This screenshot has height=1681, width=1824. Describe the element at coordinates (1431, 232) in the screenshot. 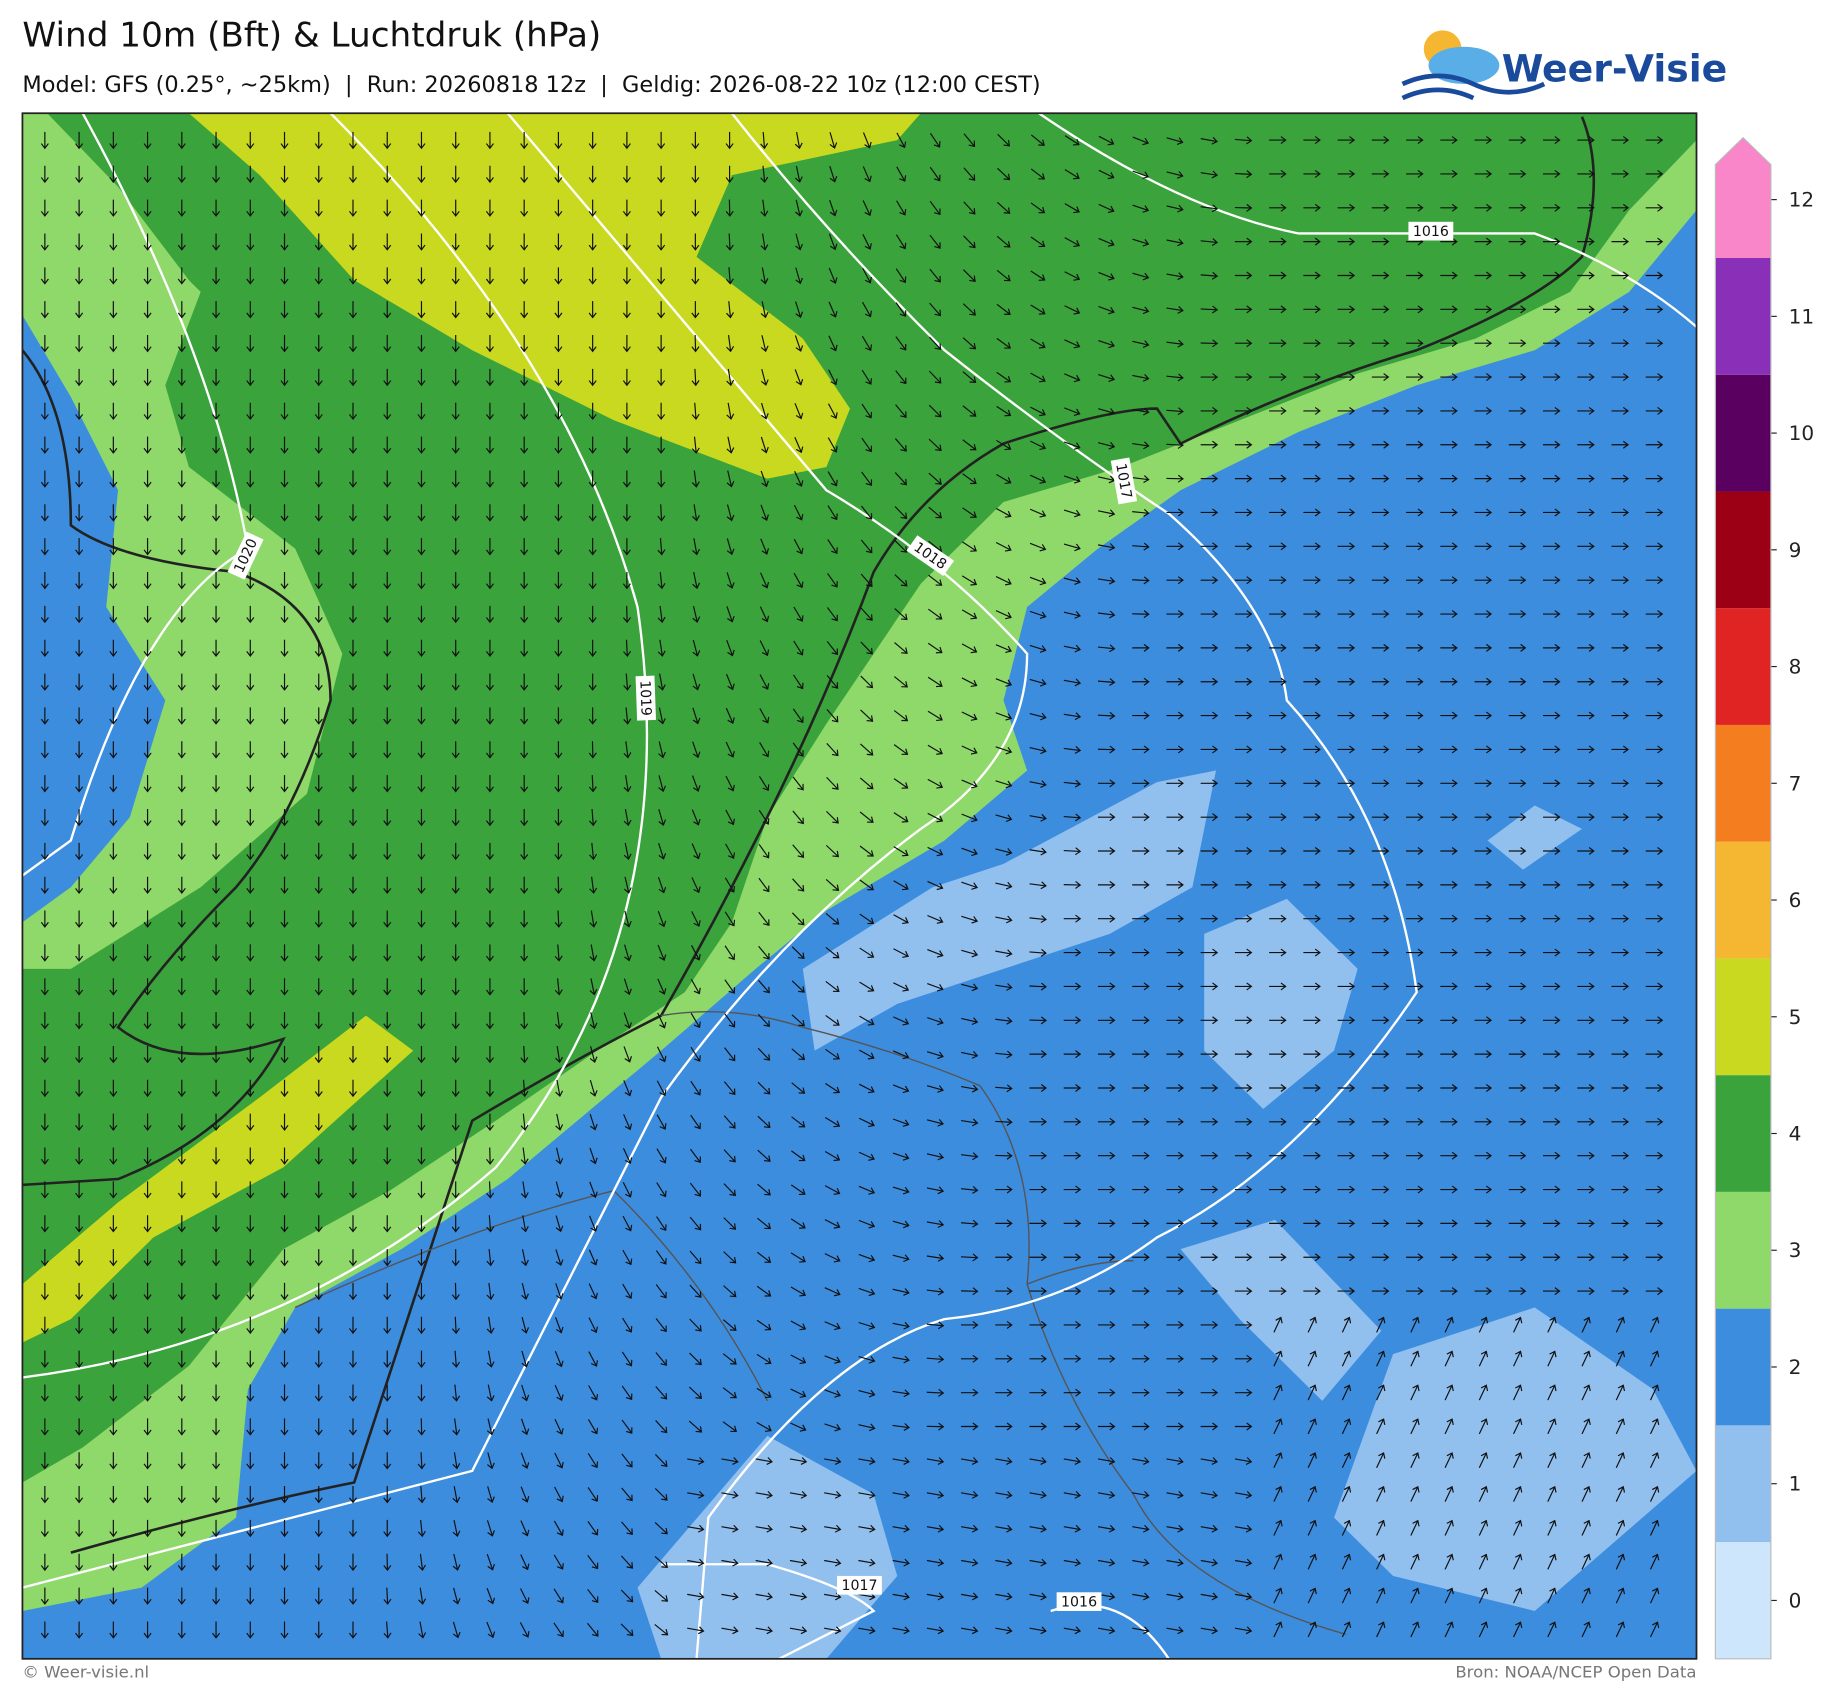

I see `isobar-label-text: 1016` at that location.